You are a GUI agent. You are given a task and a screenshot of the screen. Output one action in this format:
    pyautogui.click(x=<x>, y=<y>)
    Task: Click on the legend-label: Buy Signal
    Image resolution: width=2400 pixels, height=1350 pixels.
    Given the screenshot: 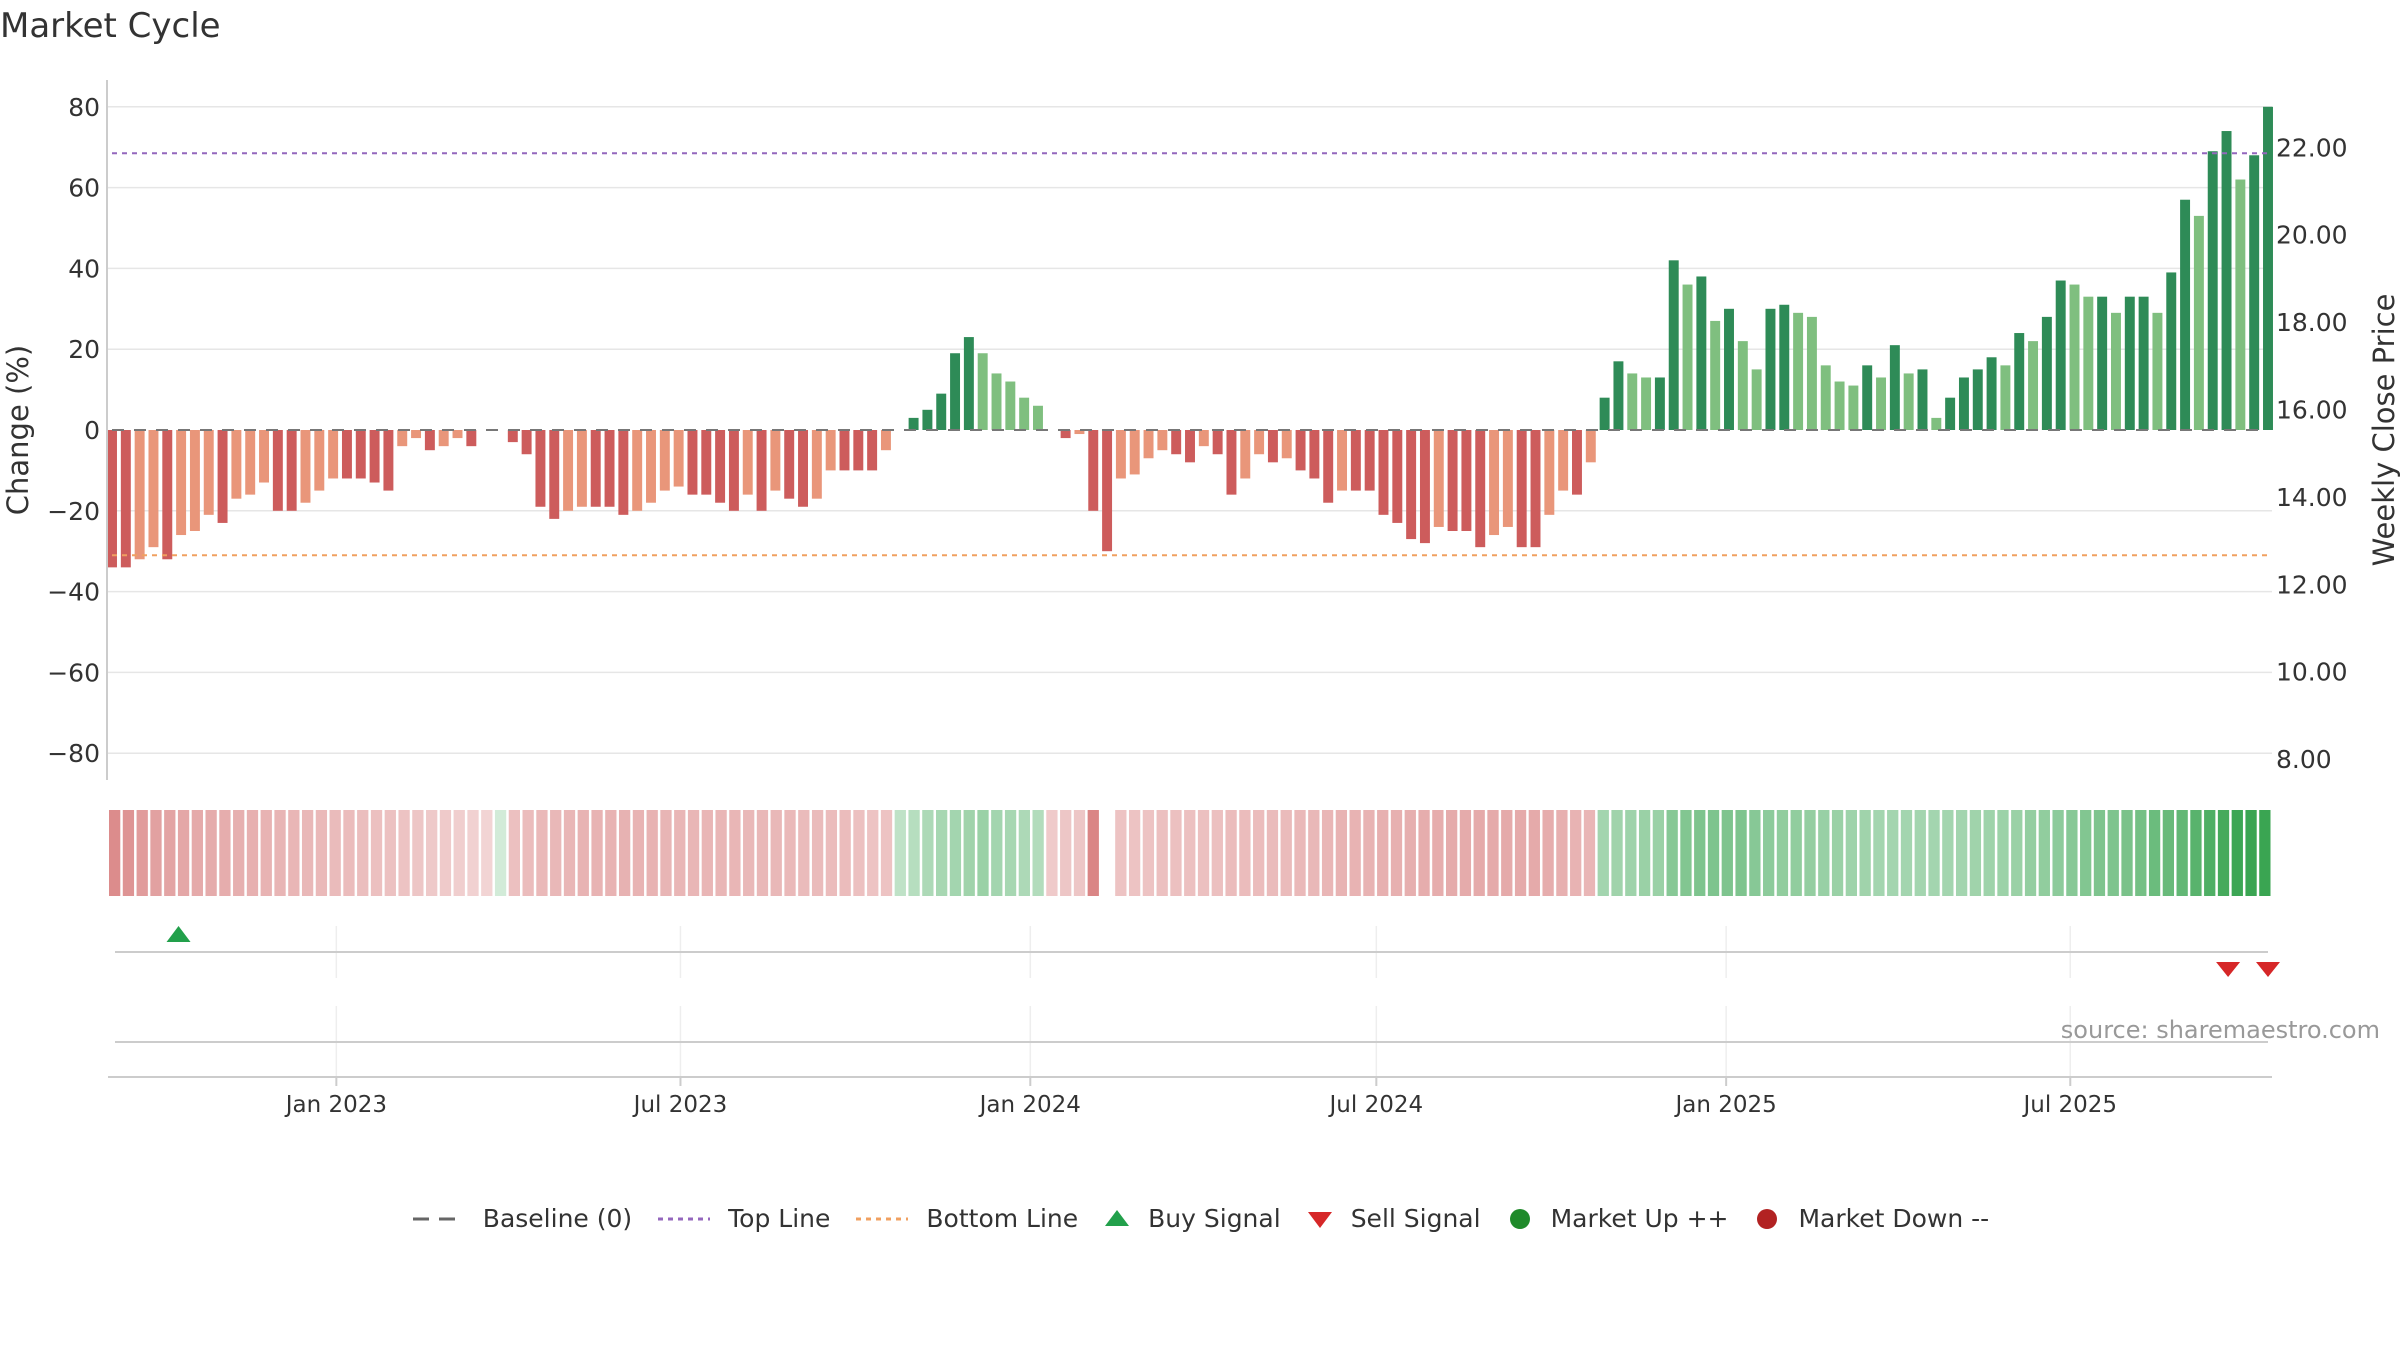 What is the action you would take?
    pyautogui.click(x=1214, y=1218)
    